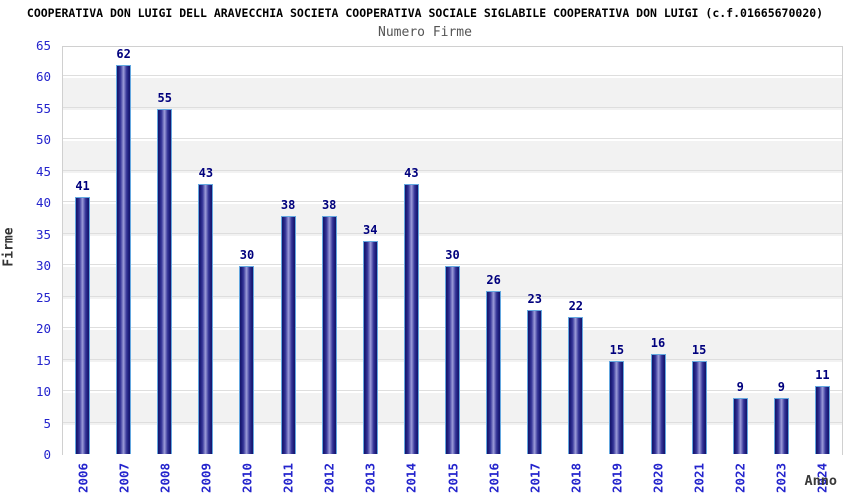  Describe the element at coordinates (781, 478) in the screenshot. I see `x-tick-2023: 2023` at that location.